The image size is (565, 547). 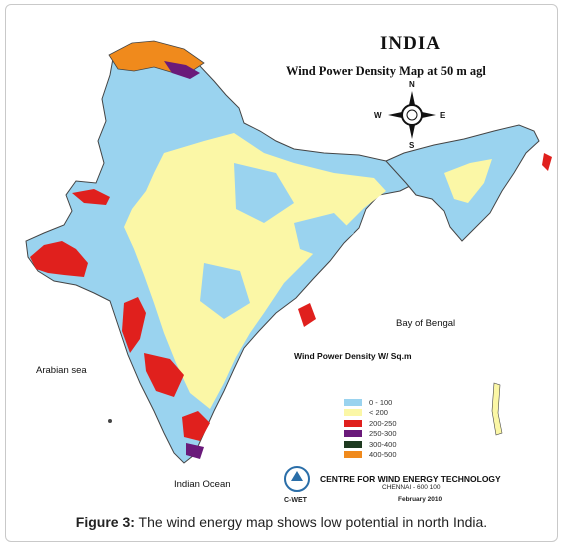 What do you see at coordinates (195, 451) in the screenshot?
I see `zone-purple-south` at bounding box center [195, 451].